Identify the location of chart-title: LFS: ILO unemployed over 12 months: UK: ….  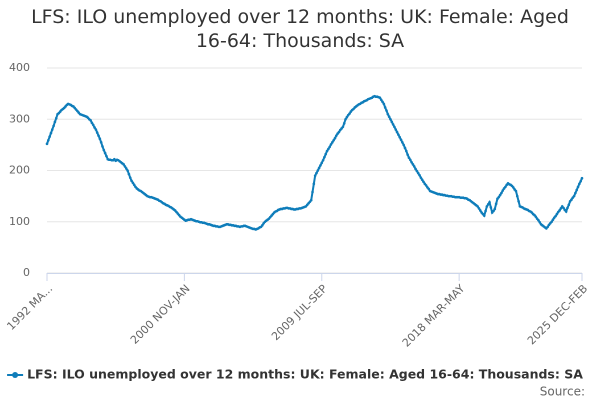
(300, 29).